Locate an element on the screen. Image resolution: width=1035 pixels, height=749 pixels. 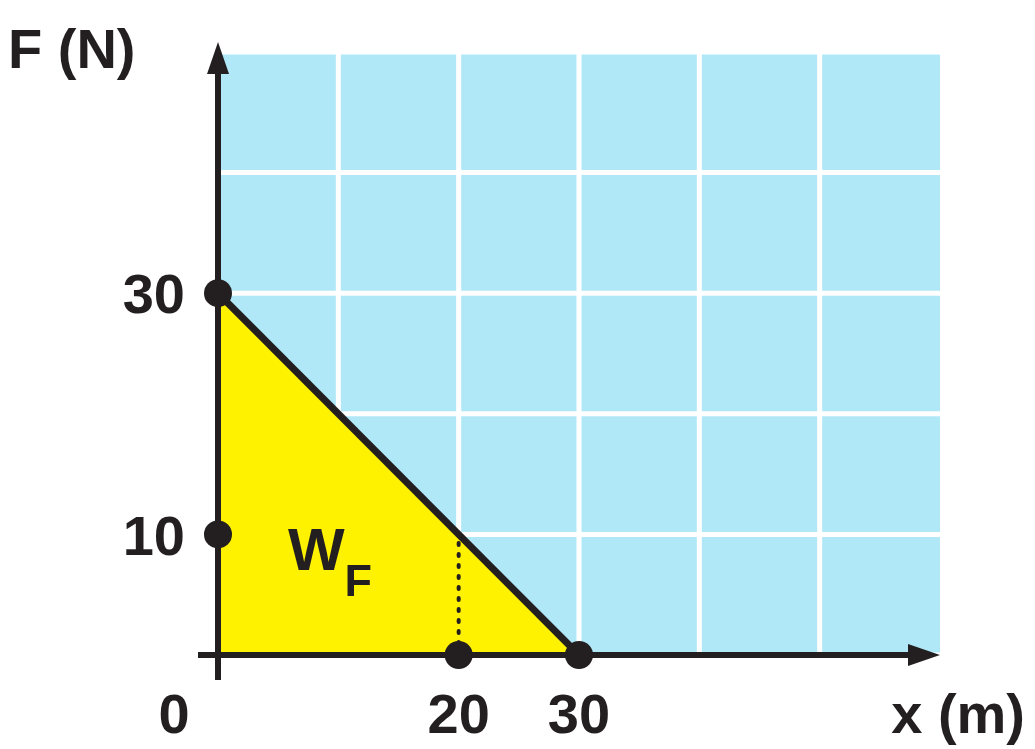
y-axis-title: F (N) is located at coordinates (72, 48).